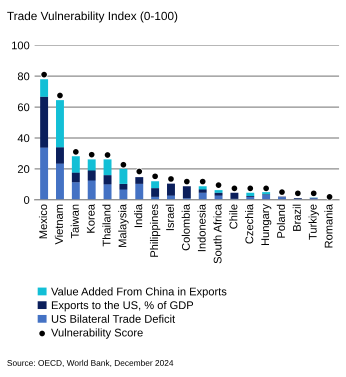 This screenshot has height=377, width=346. I want to click on legend-label: Value Added From China in Exports, so click(138, 292).